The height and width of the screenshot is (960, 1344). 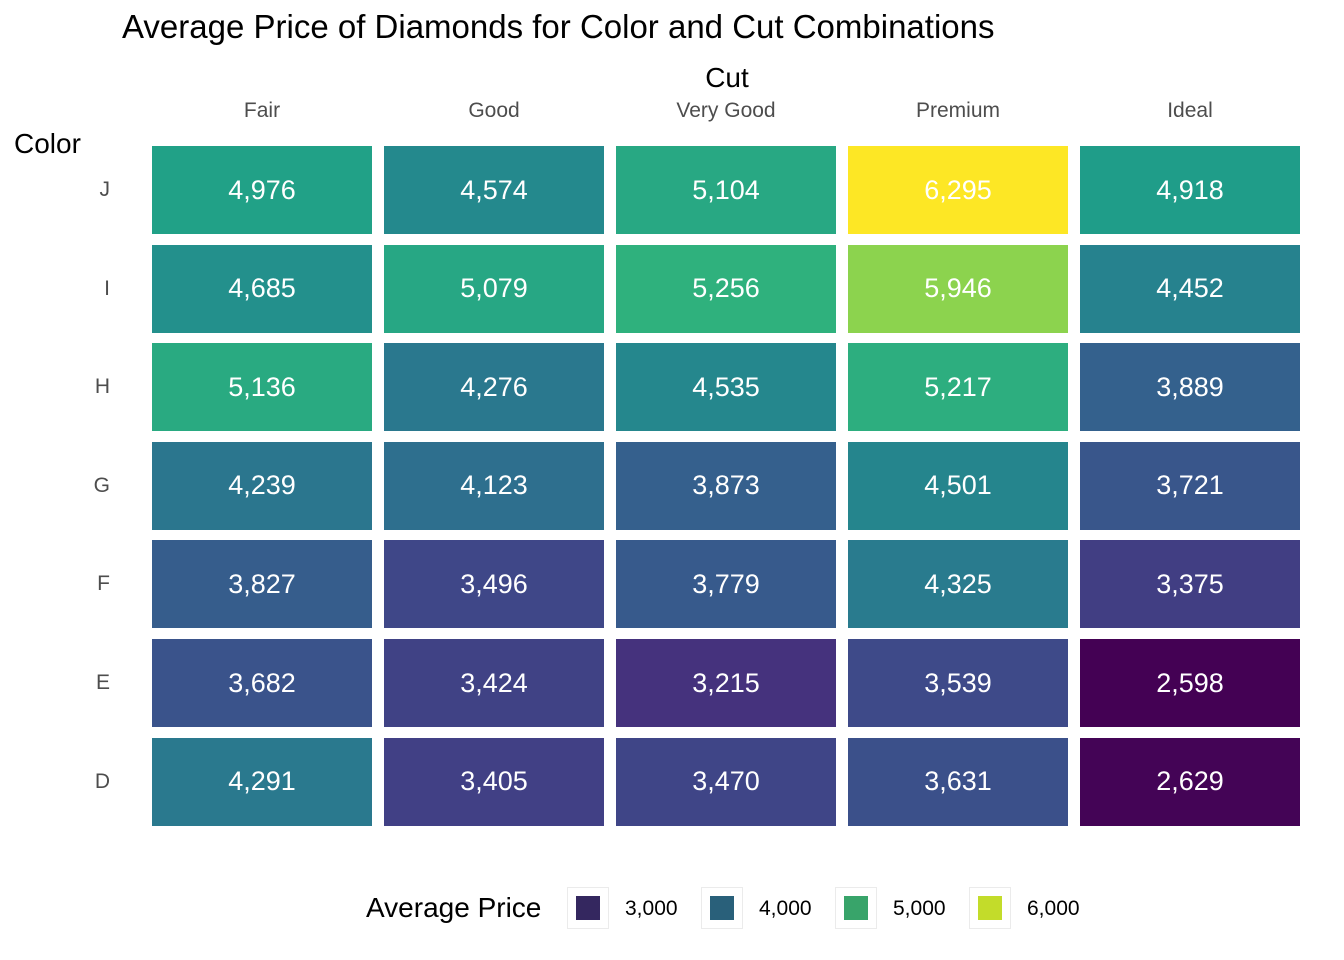 I want to click on x-tick-label: Very Good, so click(x=726, y=110).